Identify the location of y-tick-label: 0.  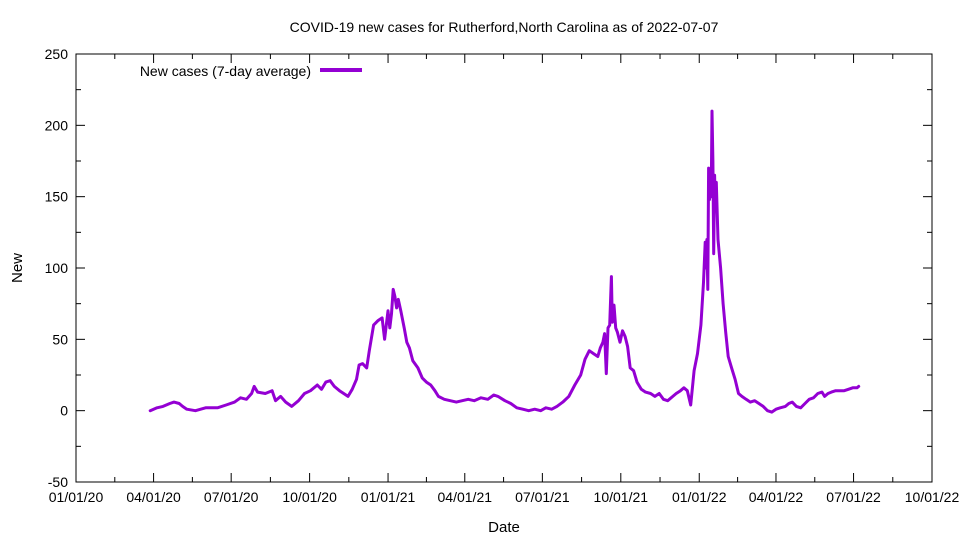
(64, 411).